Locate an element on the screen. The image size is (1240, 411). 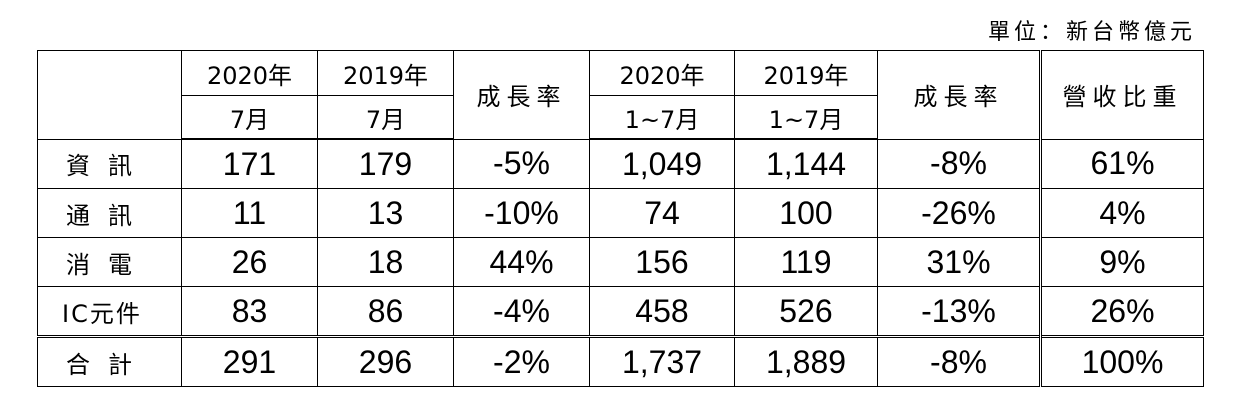
cell-share: 26% is located at coordinates (1121, 311).